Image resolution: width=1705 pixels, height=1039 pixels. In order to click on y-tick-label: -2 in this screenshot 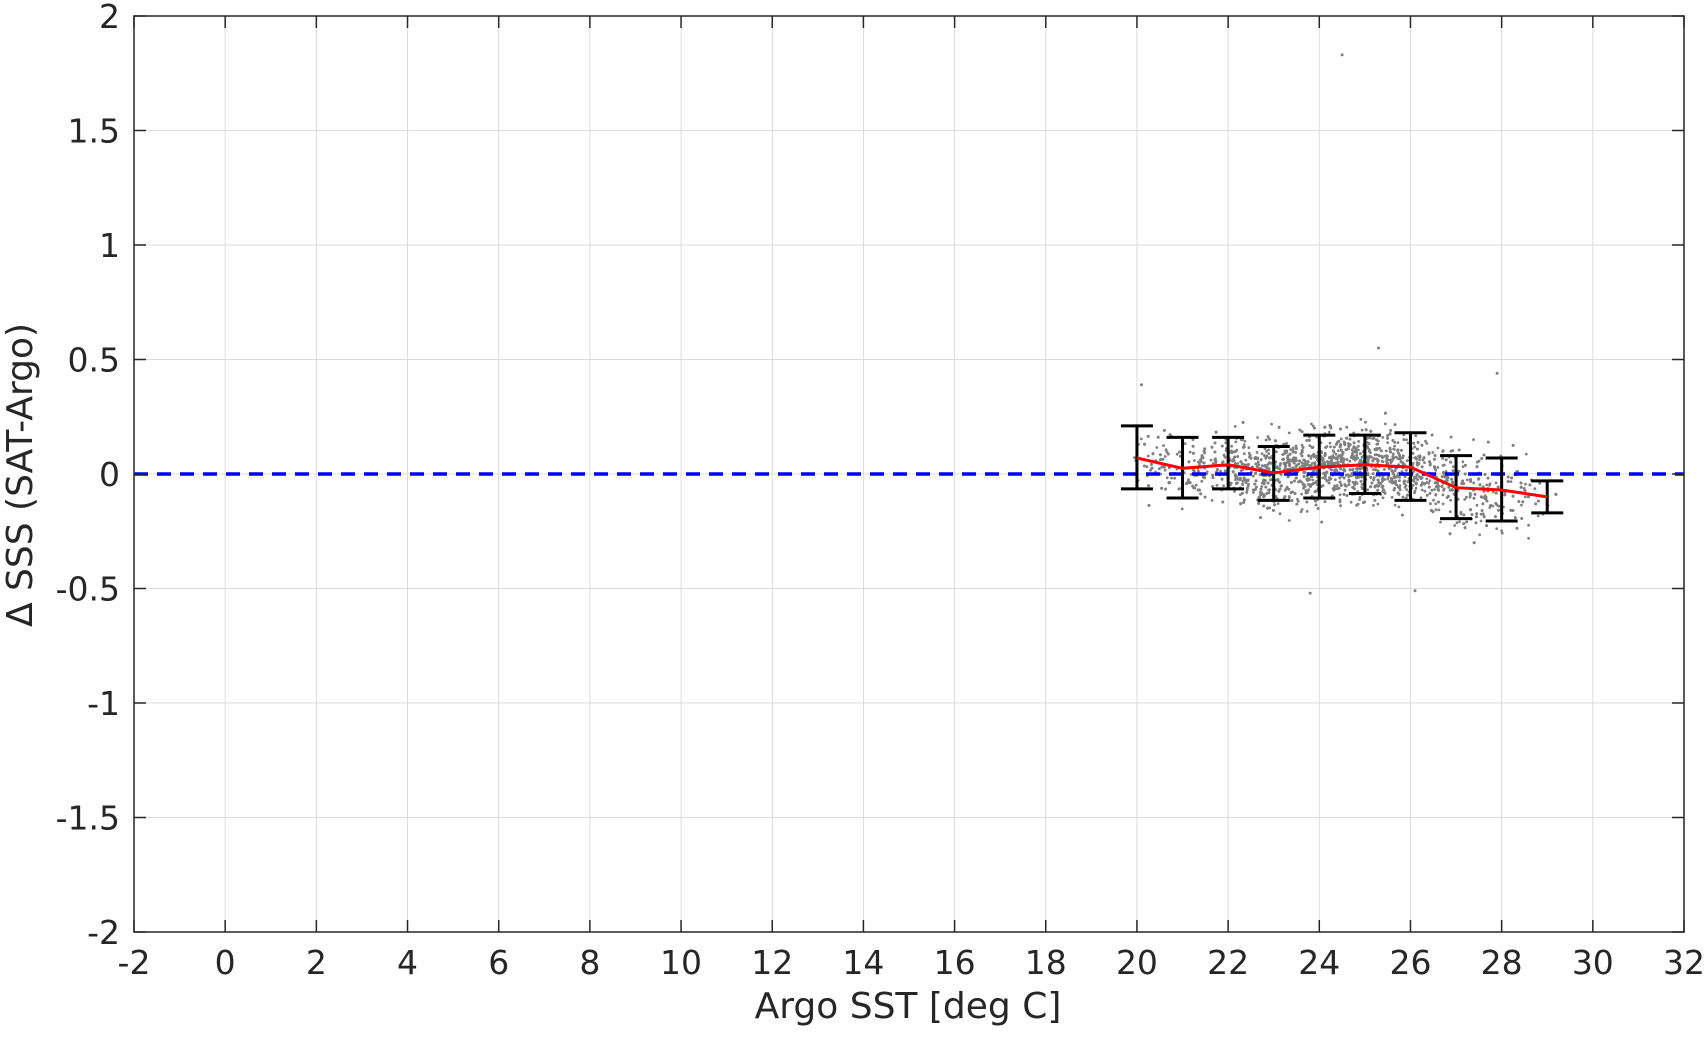, I will do `click(103, 932)`.